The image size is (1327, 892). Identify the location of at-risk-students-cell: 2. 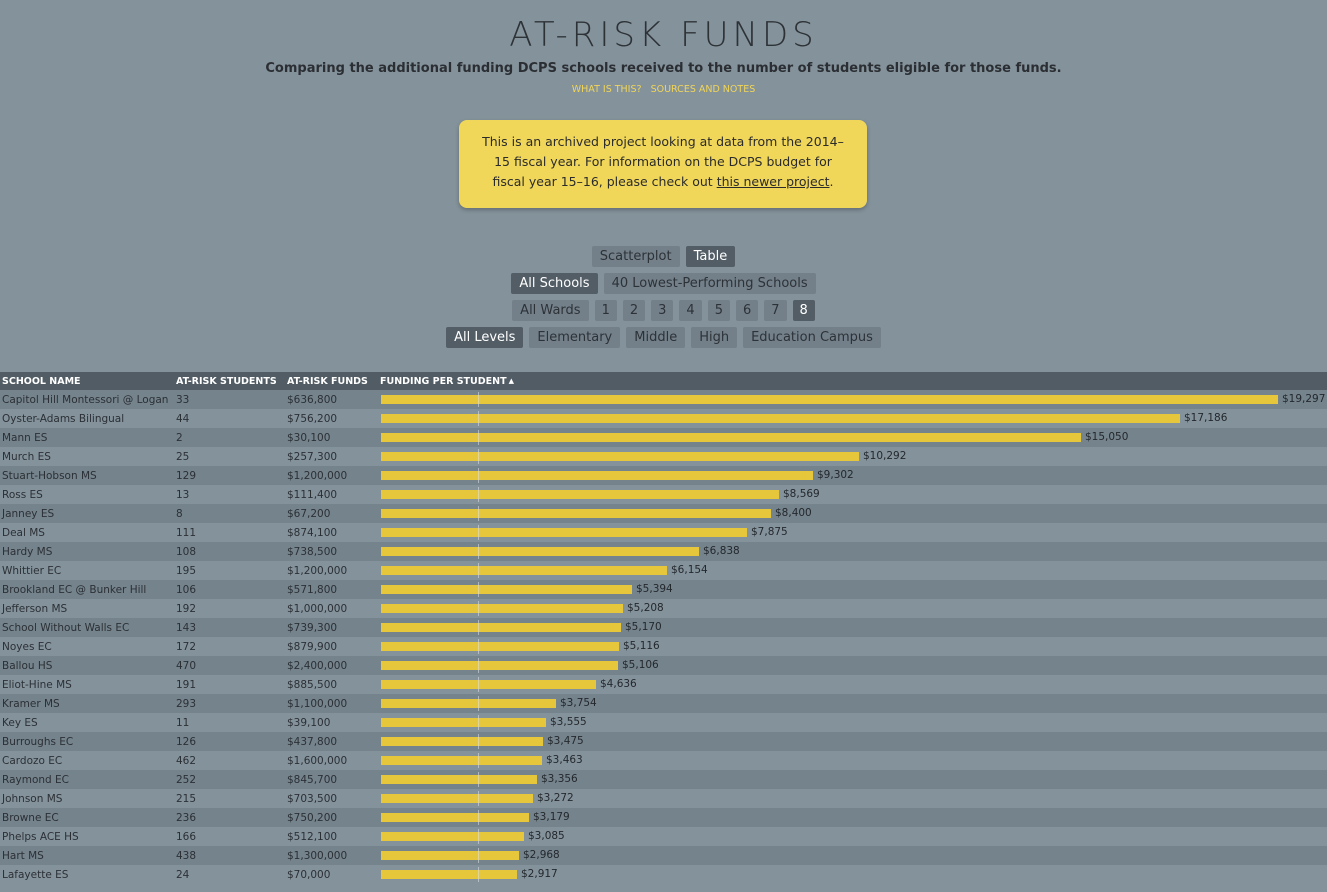
(229, 437).